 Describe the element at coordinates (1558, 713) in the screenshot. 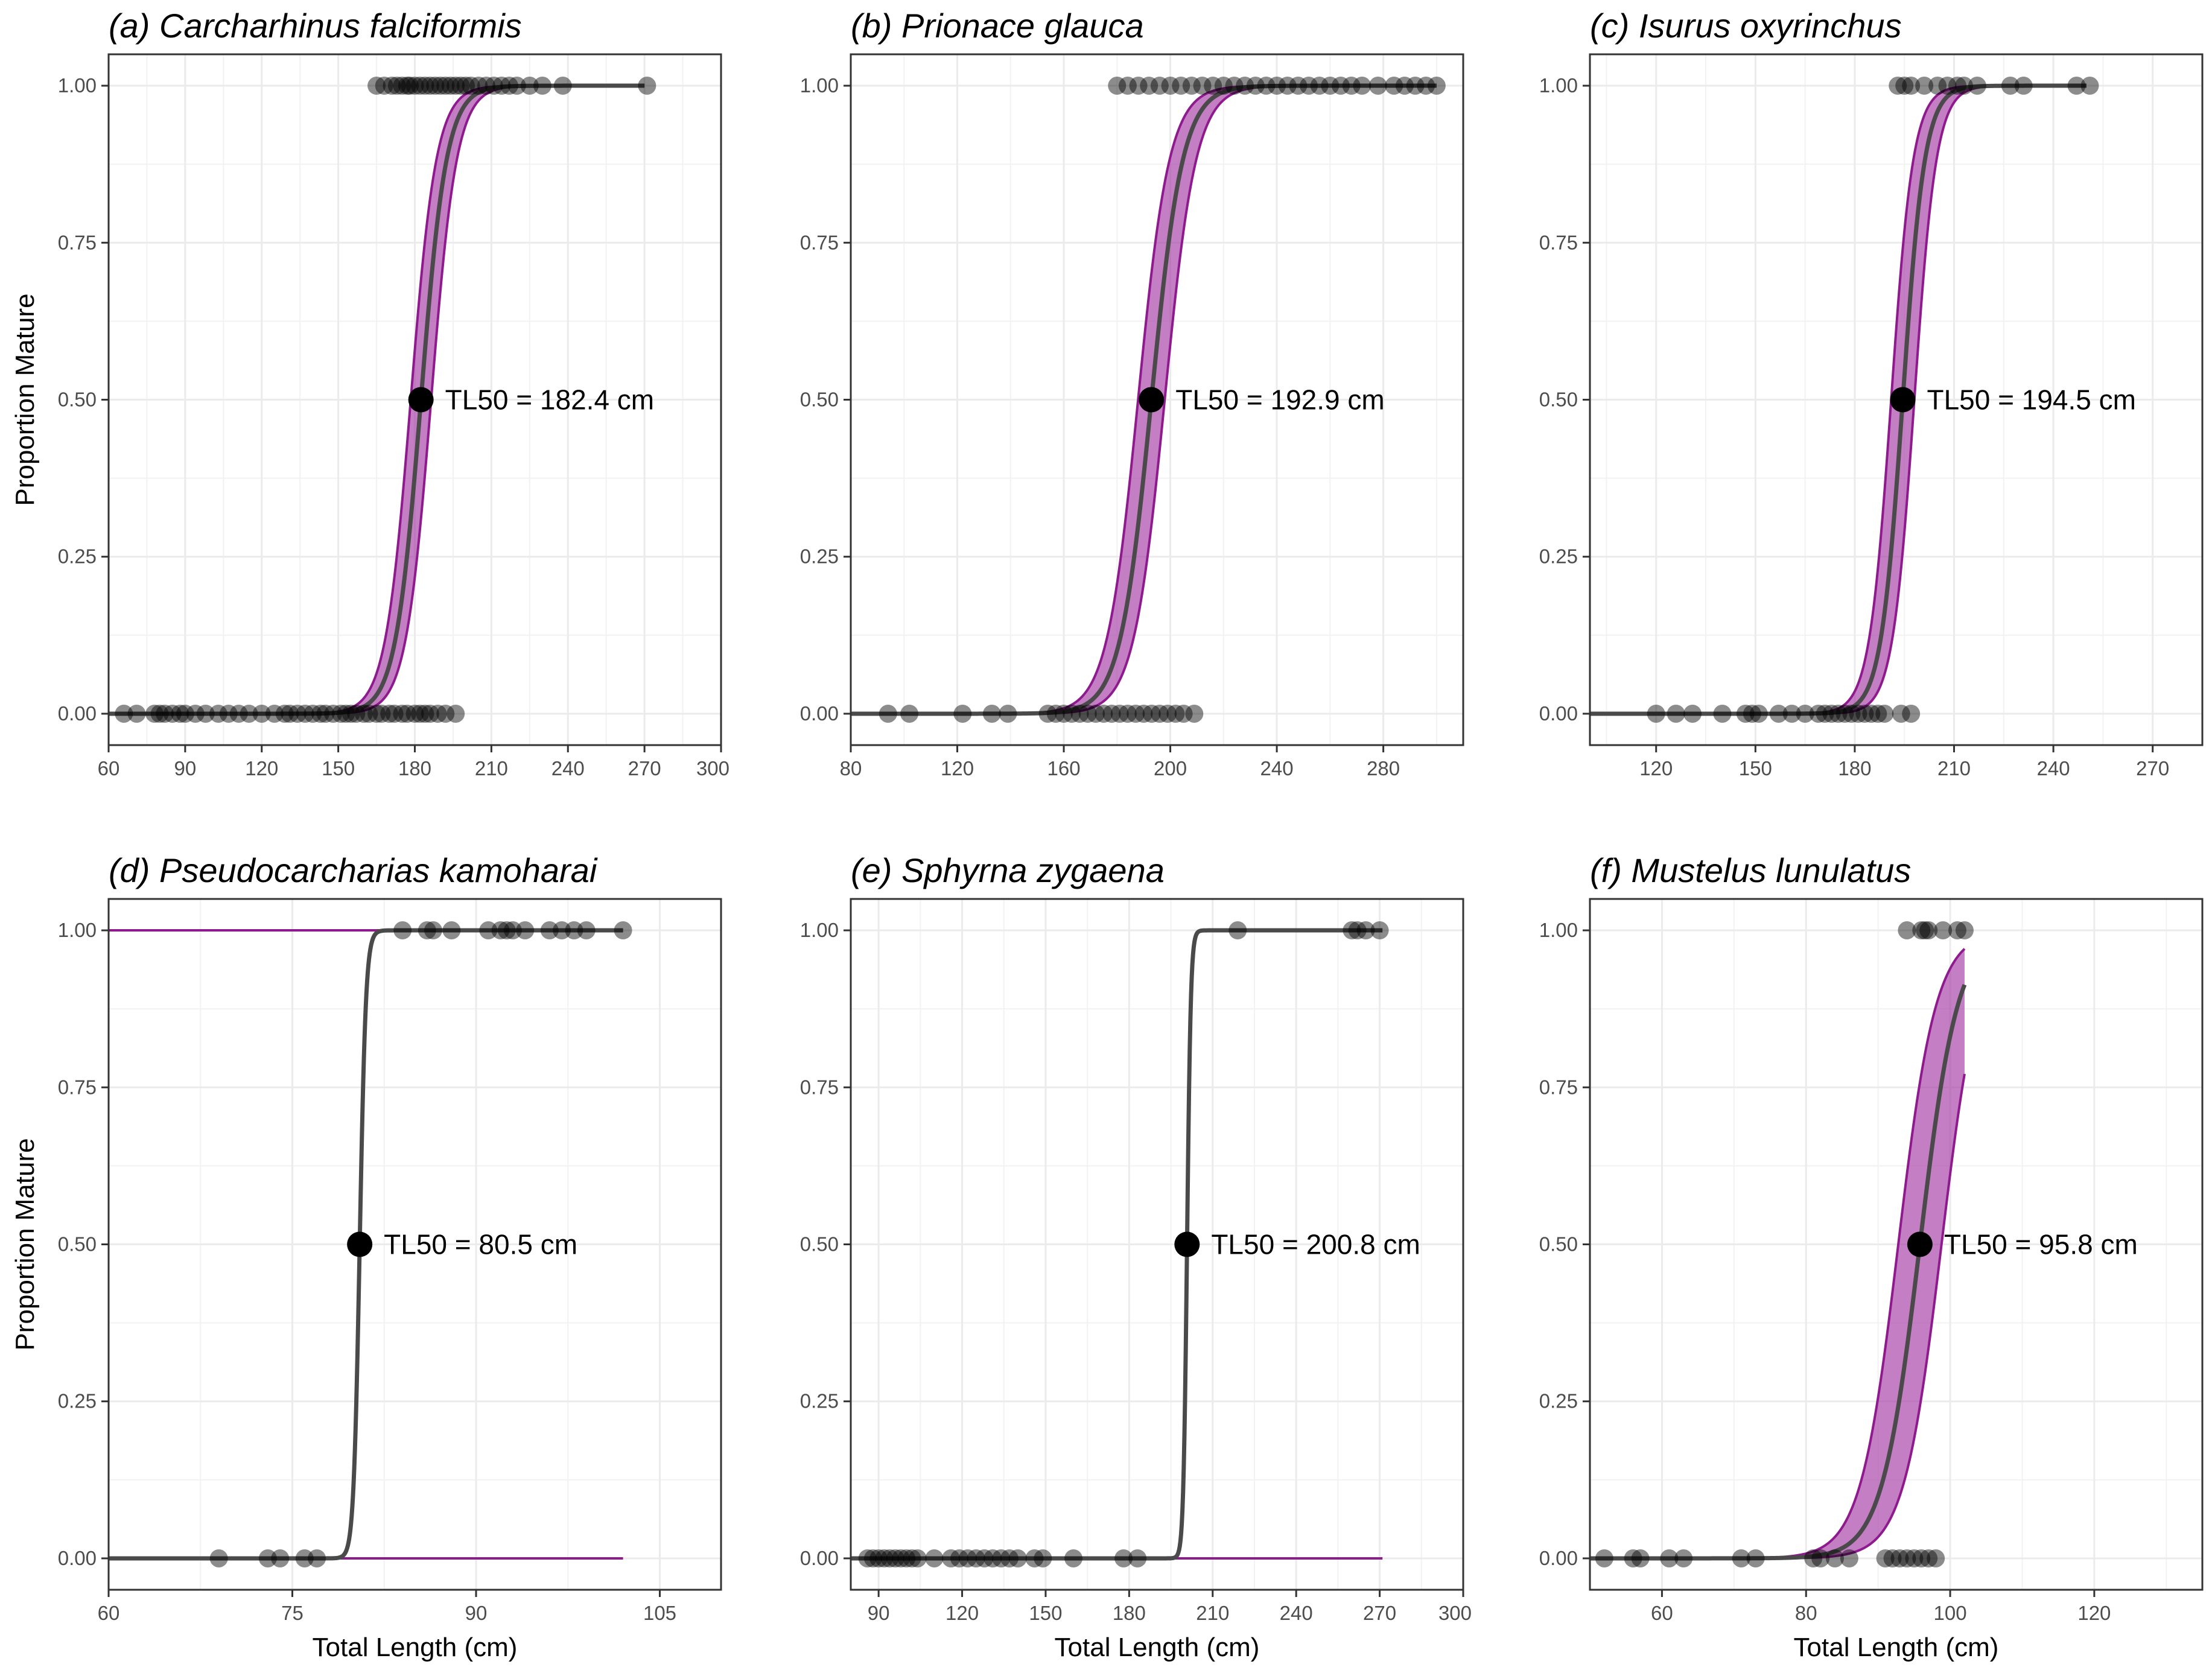

I see `y-tick-label: 0.00` at that location.